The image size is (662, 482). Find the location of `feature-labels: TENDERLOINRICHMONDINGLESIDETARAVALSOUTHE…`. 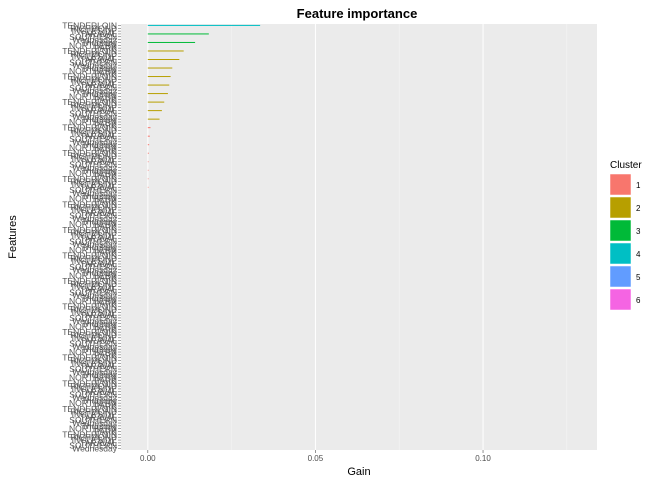

feature-labels: TENDERLOINRICHMONDINGLESIDETARAVALSOUTHE… is located at coordinates (90, 236).